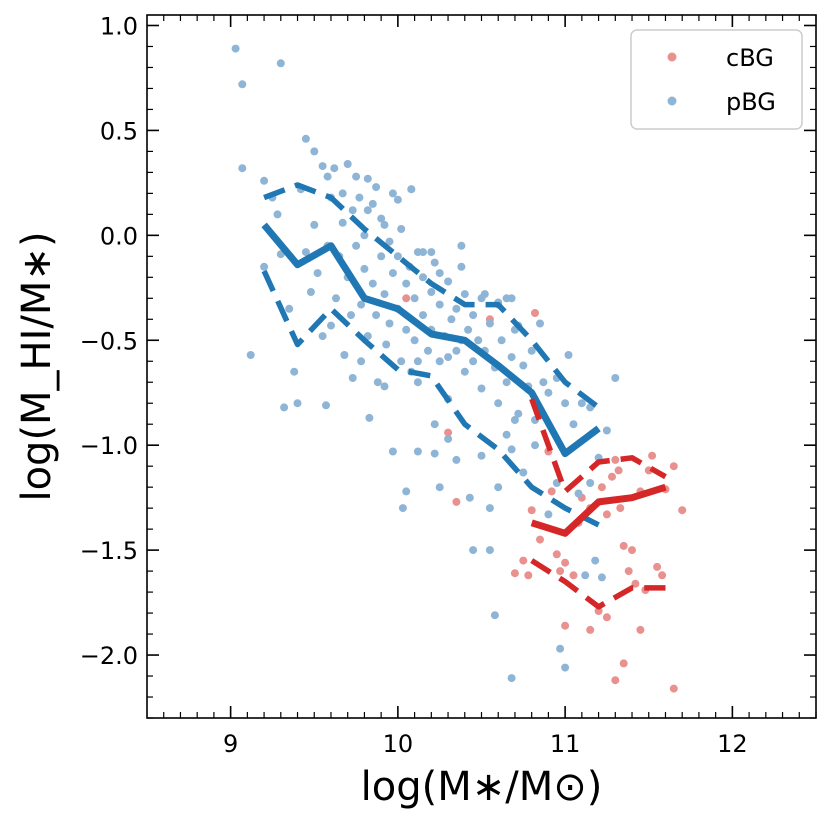  I want to click on y-tick-label: −1.5, so click(109, 551).